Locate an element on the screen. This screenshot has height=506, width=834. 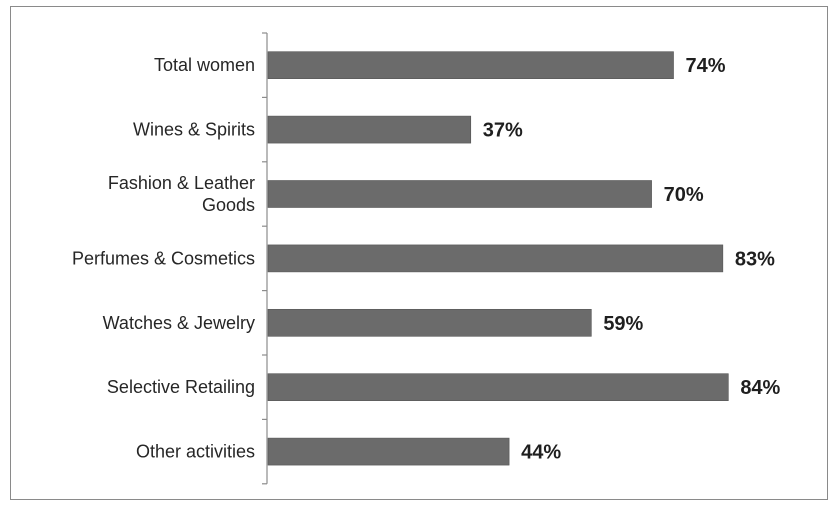
category-label-line: Goods is located at coordinates (228, 205).